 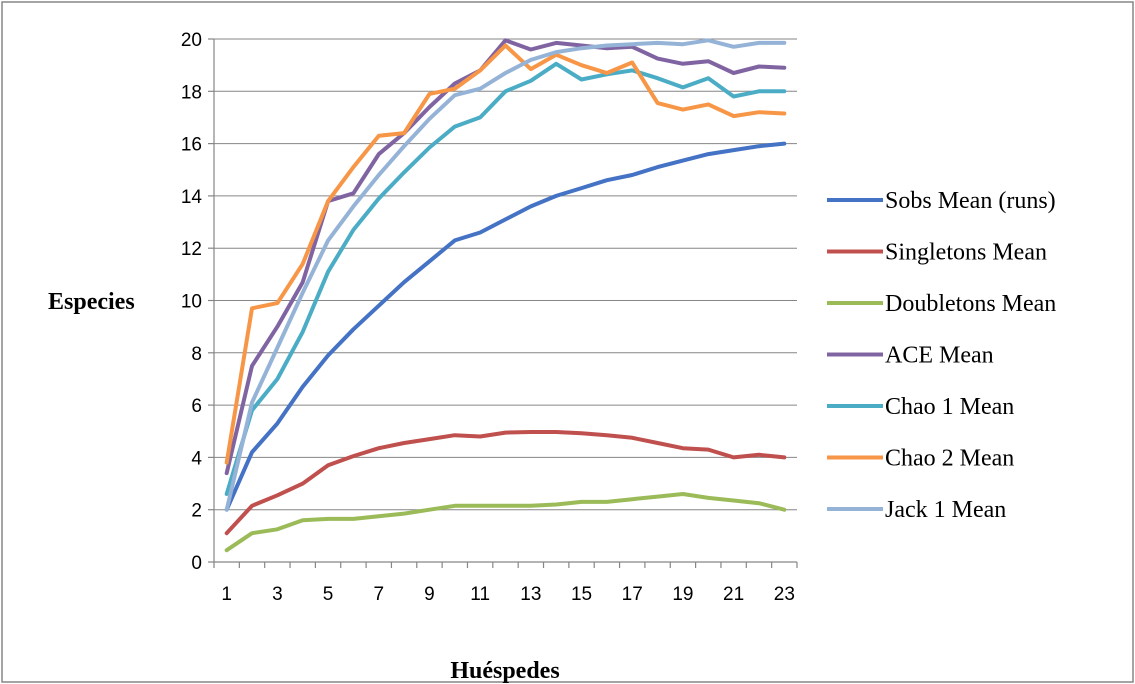 I want to click on legend-label: Singletons Mean, so click(x=966, y=253).